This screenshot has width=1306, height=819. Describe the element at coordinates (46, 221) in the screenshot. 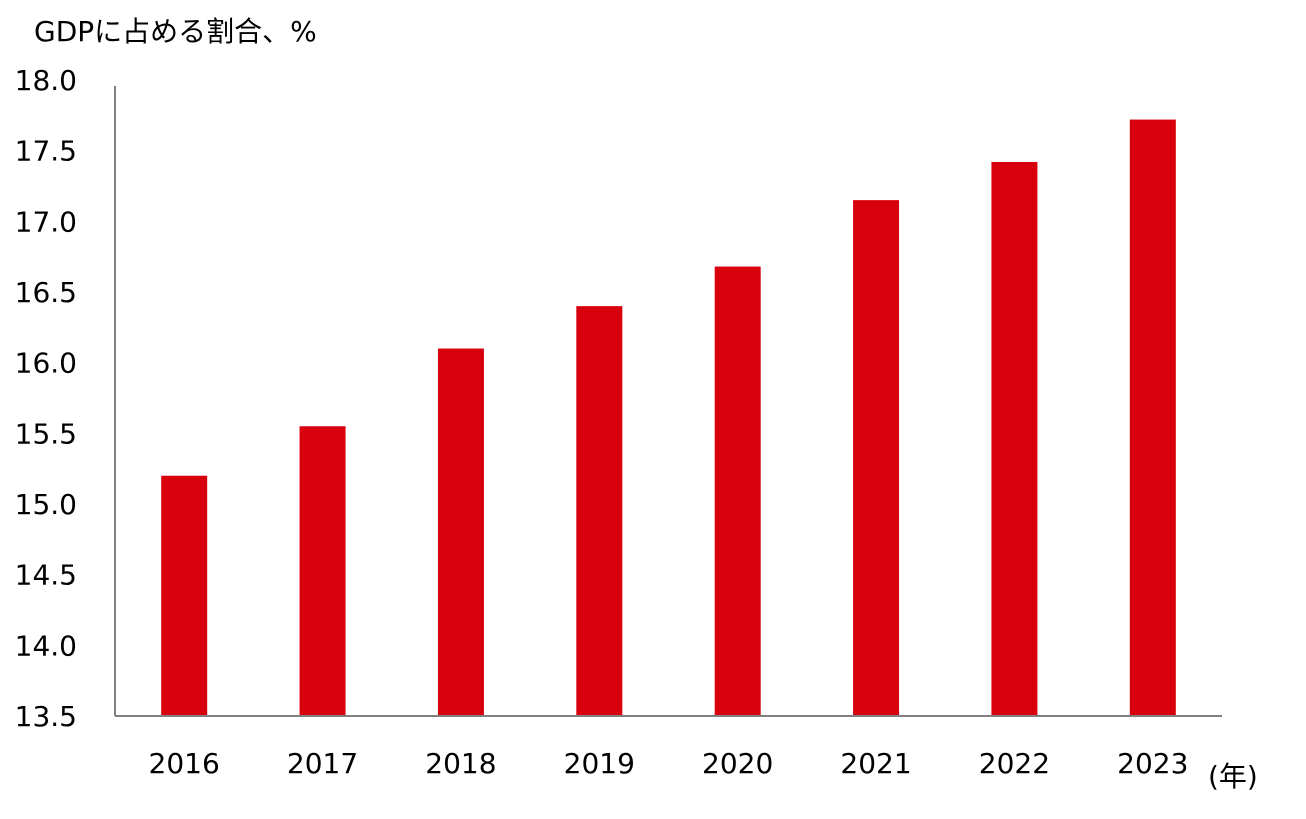

I see `y-tick-label: 17.0` at that location.